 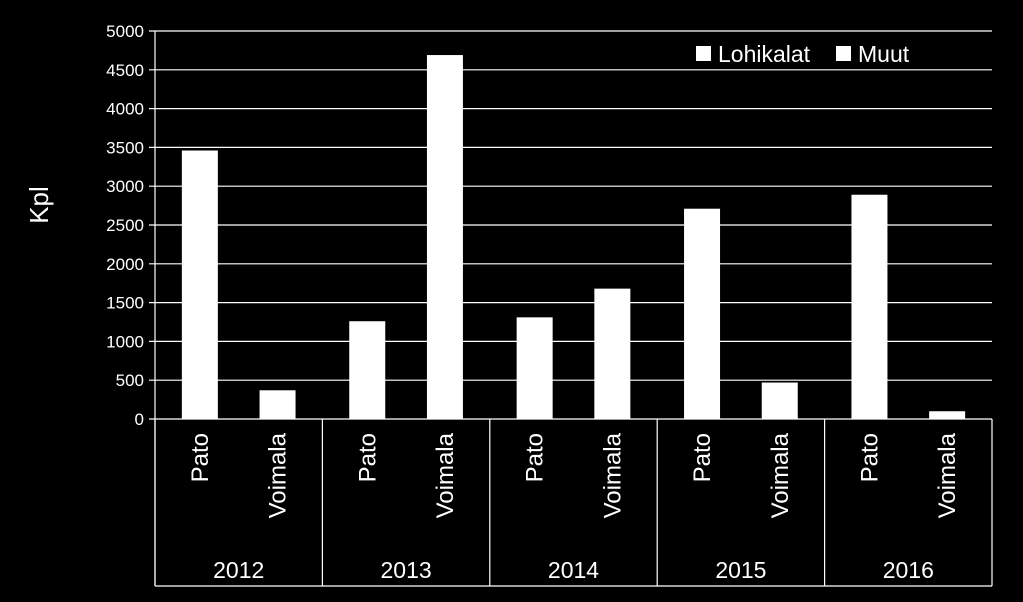 What do you see at coordinates (125, 109) in the screenshot?
I see `y-tick-label: 4000` at bounding box center [125, 109].